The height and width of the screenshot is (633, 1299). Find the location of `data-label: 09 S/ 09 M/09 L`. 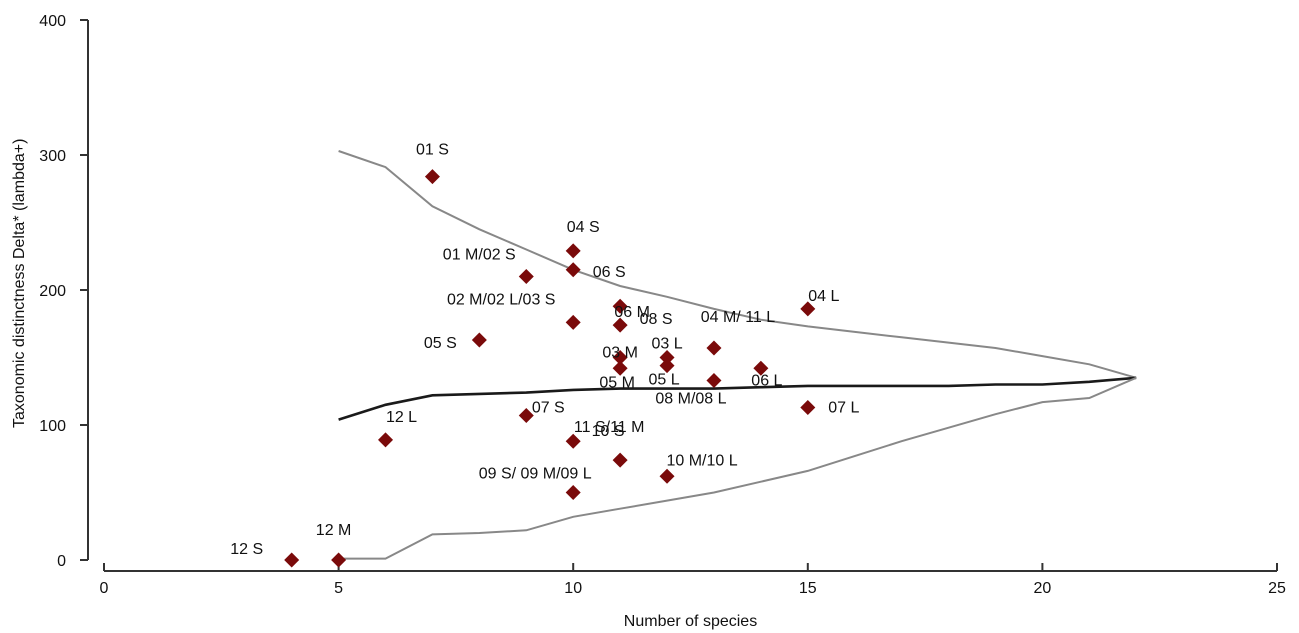

data-label: 09 S/ 09 M/09 L is located at coordinates (535, 474).